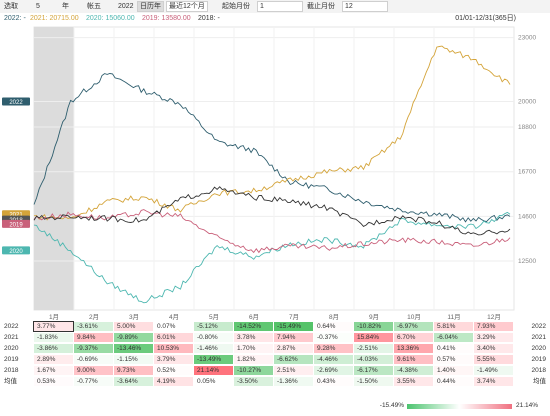 The height and width of the screenshot is (416, 550). What do you see at coordinates (94, 317) in the screenshot?
I see `x-tick-label: 2月` at bounding box center [94, 317].